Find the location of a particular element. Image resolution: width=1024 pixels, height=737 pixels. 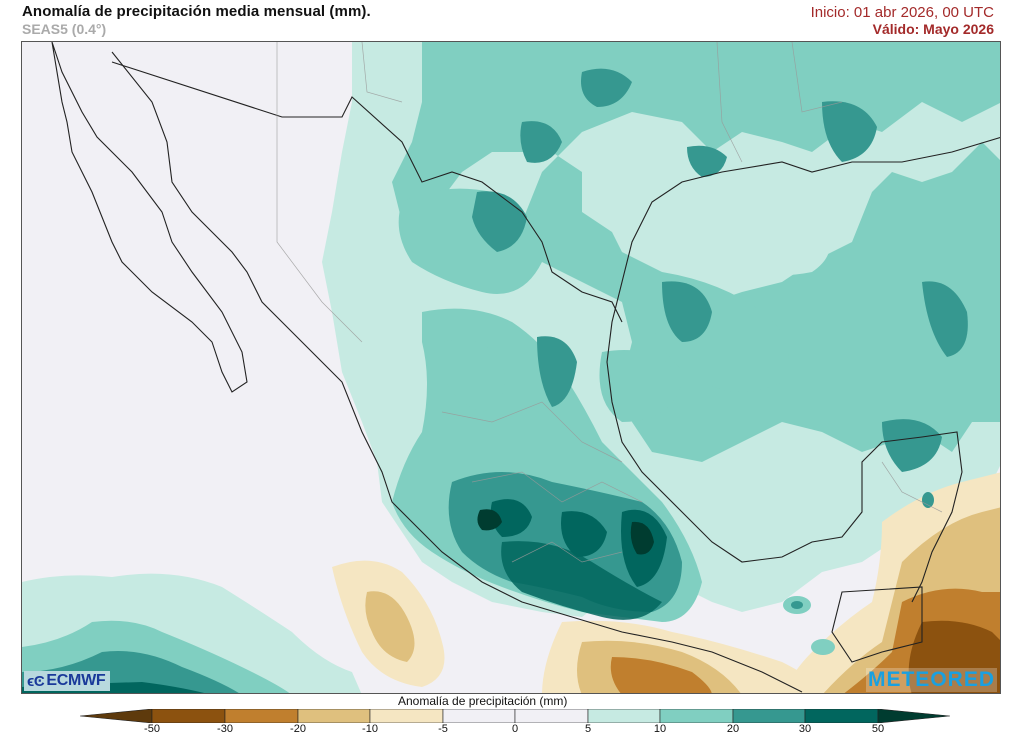

ecmwf-logo-text: ECMWF is located at coordinates (76, 680).